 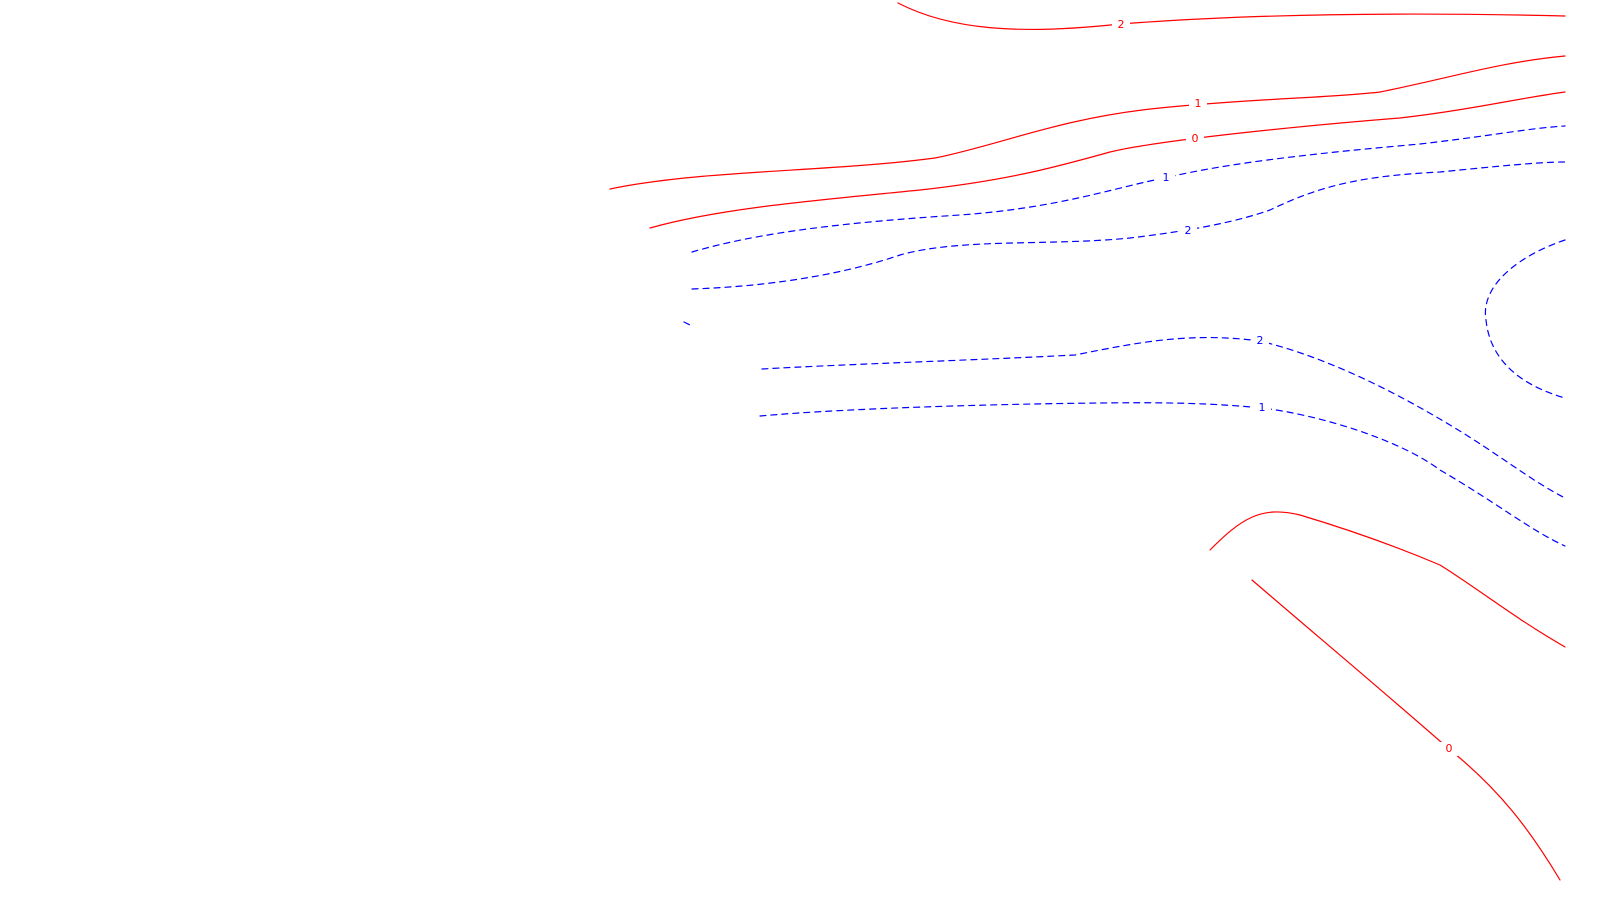 I want to click on contour-label-2: 0, so click(x=1195, y=138).